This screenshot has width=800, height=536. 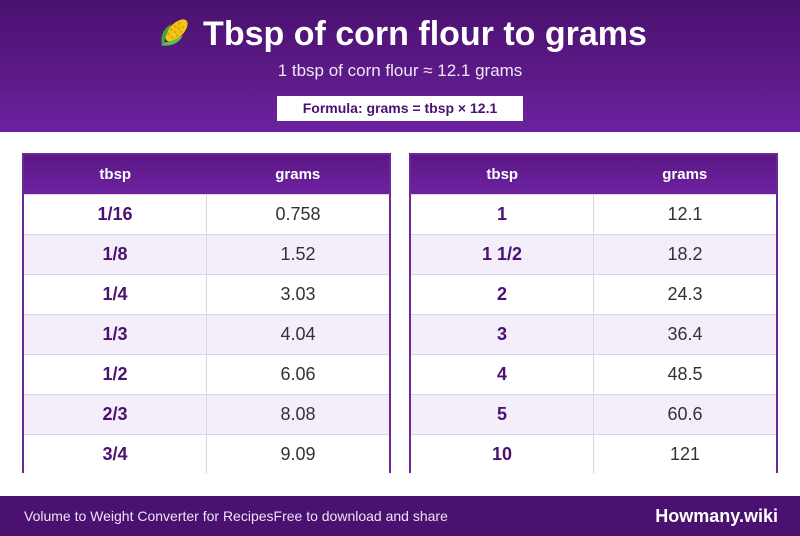 What do you see at coordinates (115, 414) in the screenshot?
I see `tbsp-cell: 2/3` at bounding box center [115, 414].